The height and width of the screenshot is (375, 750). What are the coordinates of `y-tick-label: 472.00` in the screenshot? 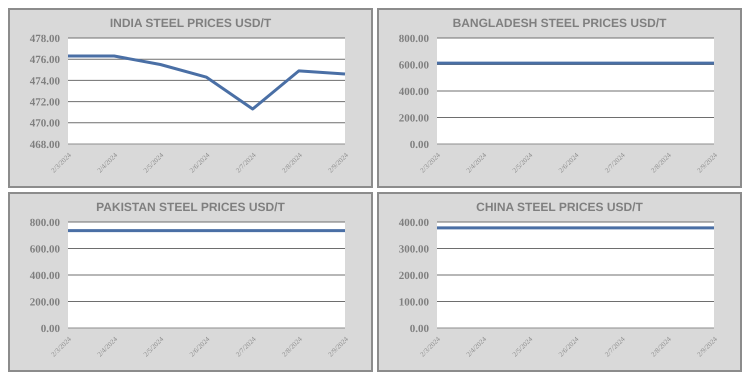 It's located at (45, 102).